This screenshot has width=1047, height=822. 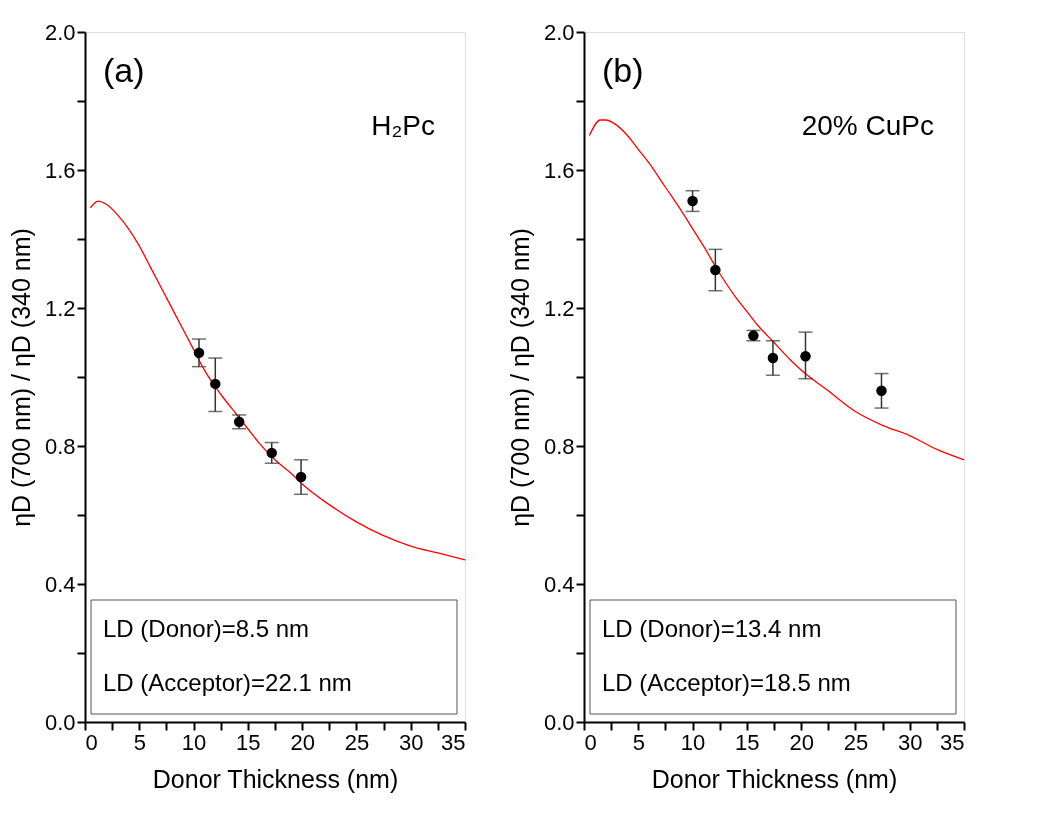 What do you see at coordinates (403, 125) in the screenshot?
I see `annotation: H₂Pc` at bounding box center [403, 125].